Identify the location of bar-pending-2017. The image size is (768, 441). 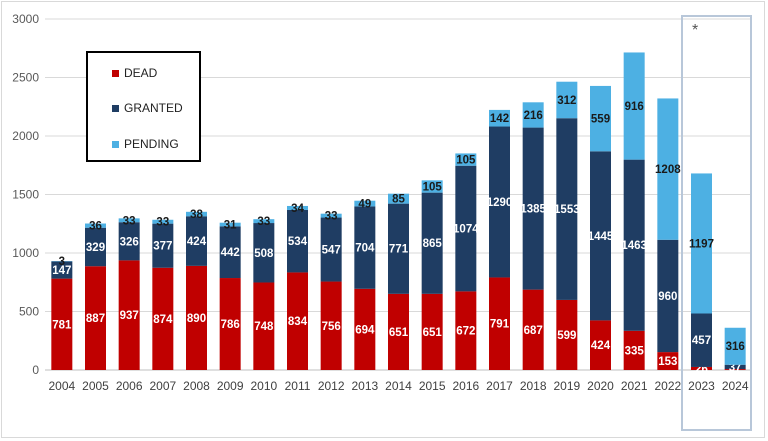
(499, 118).